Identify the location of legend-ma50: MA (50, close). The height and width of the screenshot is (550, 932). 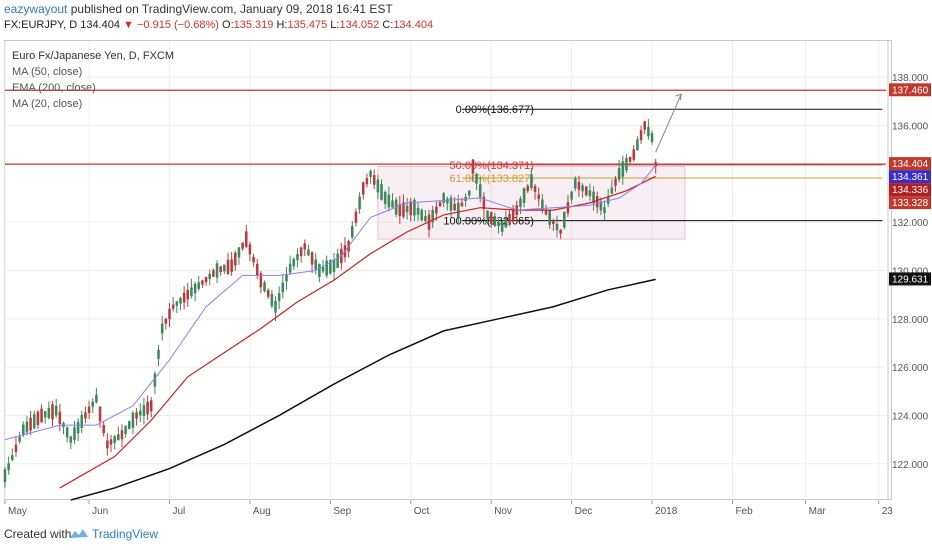
(47, 72).